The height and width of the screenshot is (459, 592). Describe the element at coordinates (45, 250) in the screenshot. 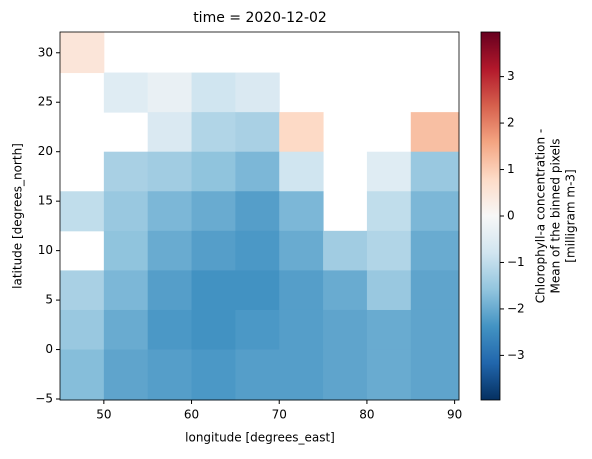

I see `y-tick-label: 10` at that location.